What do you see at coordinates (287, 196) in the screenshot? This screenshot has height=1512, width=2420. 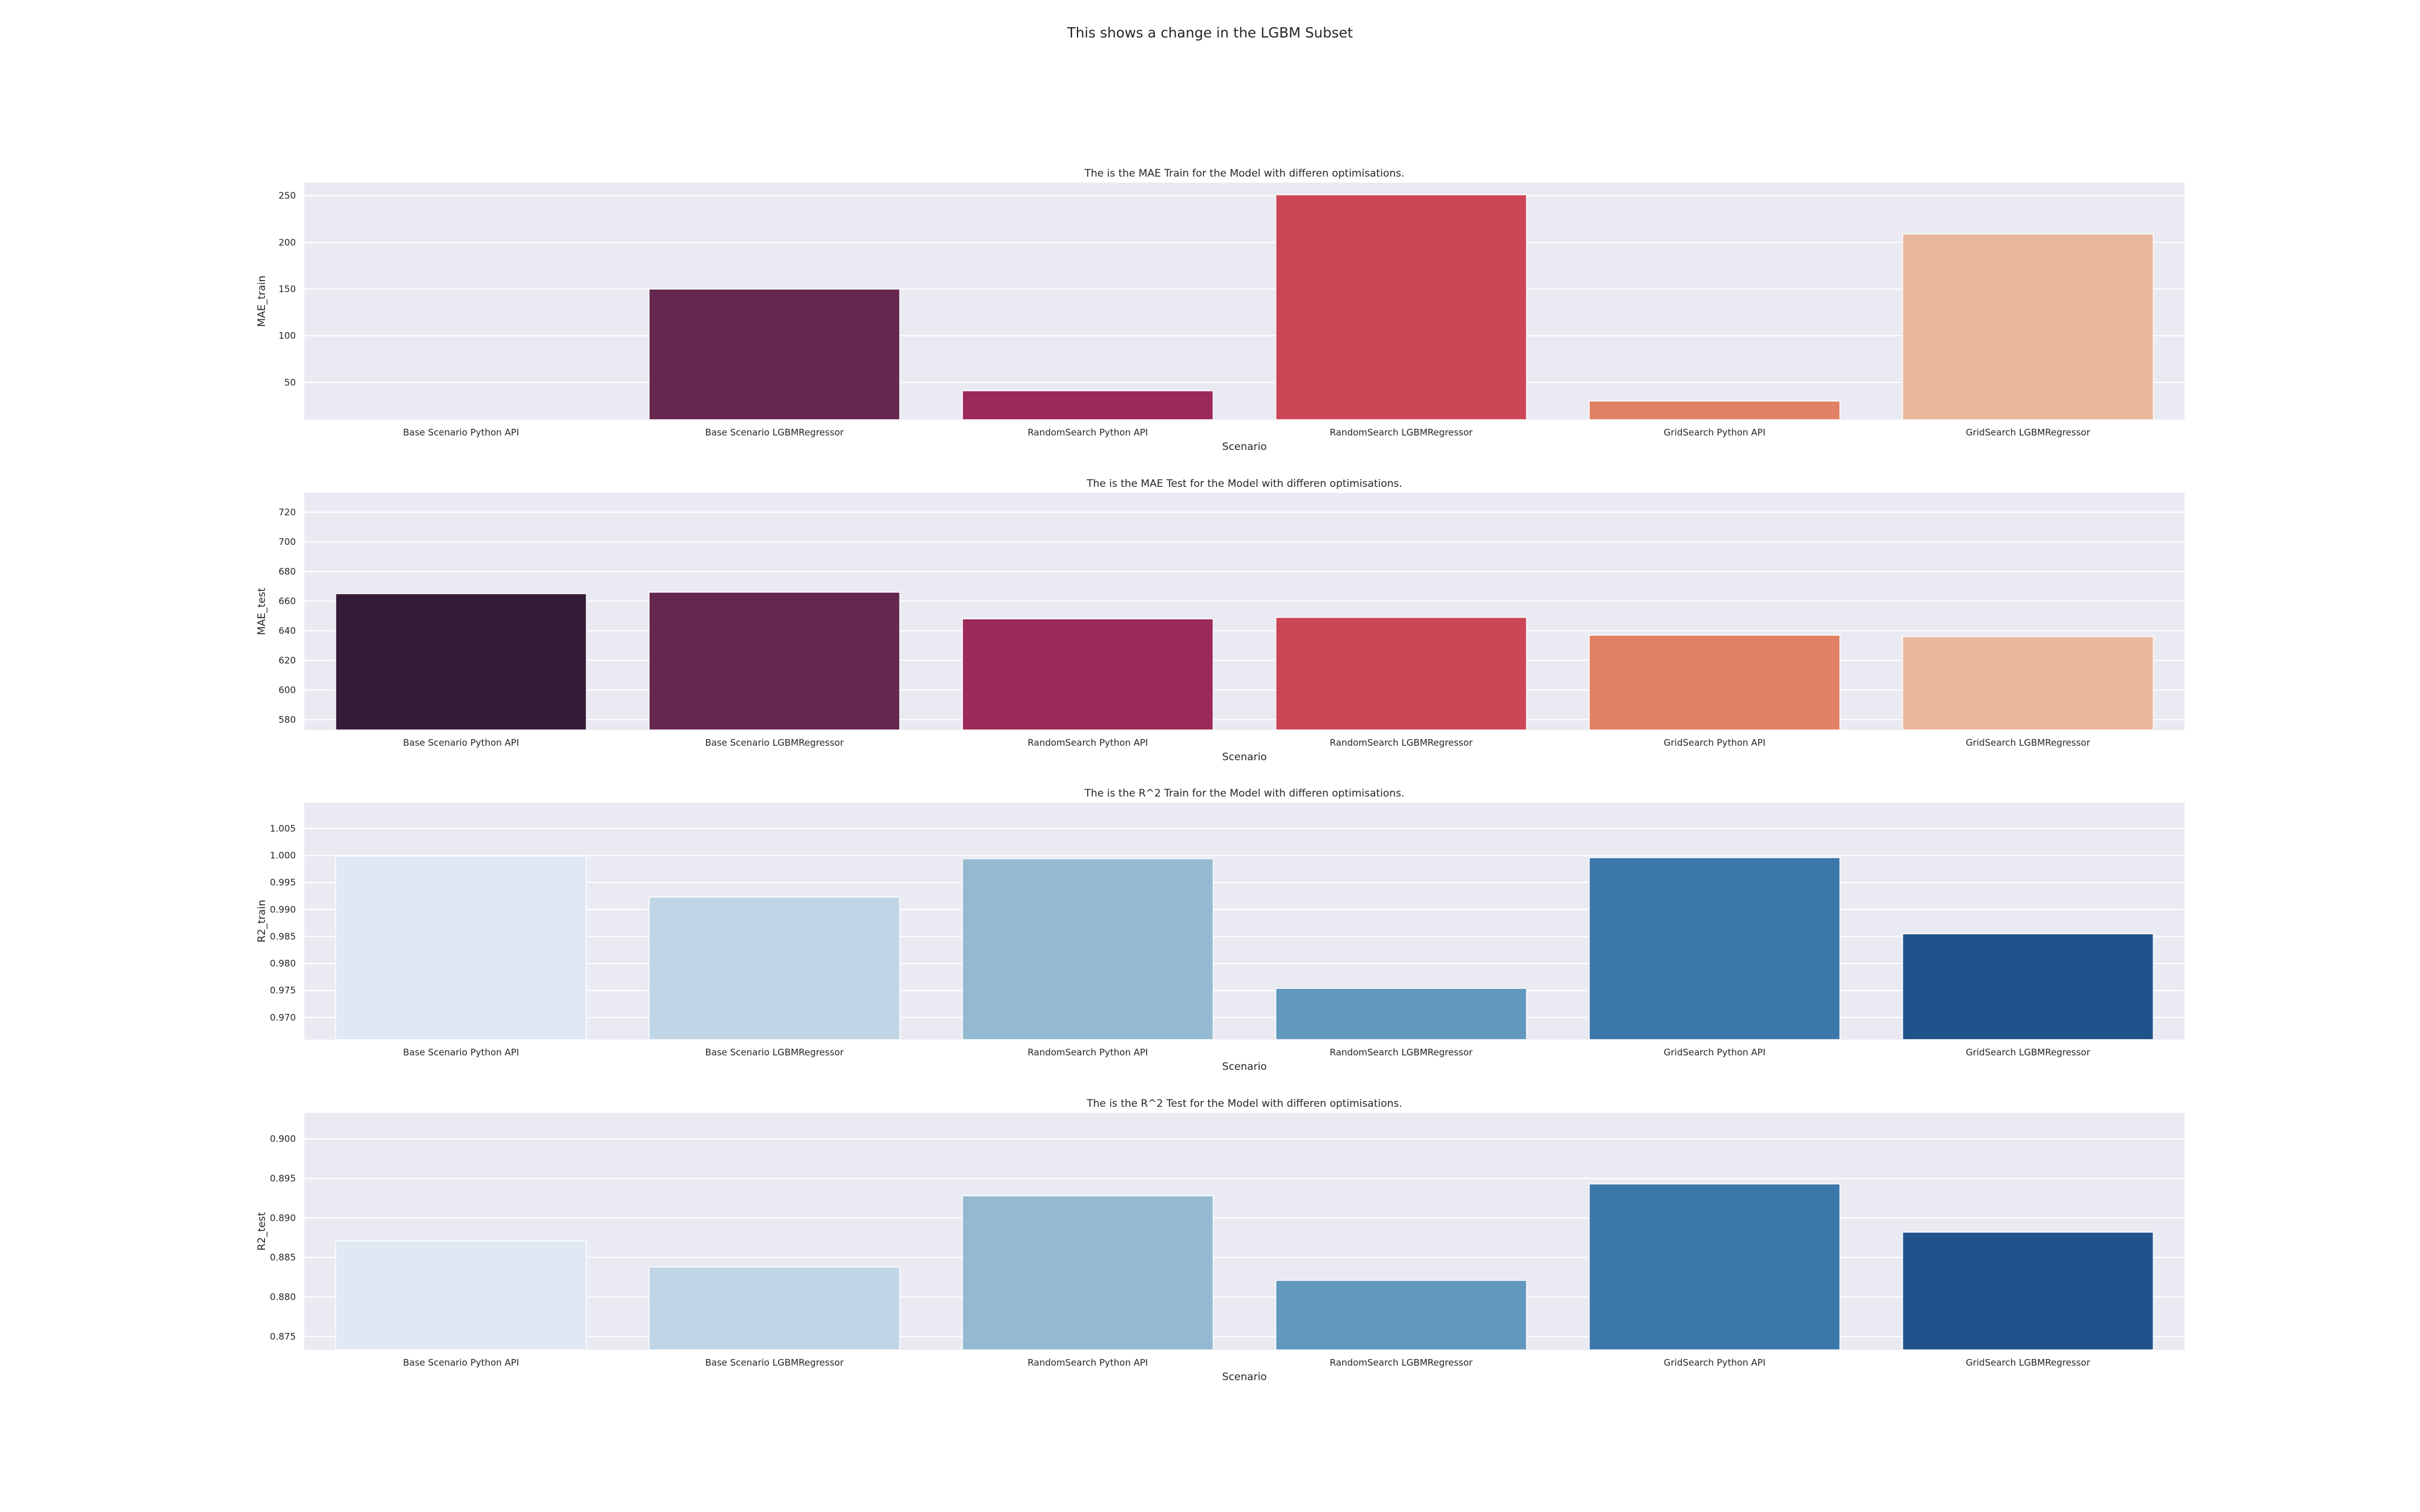 I see `y-tick-label: 250` at bounding box center [287, 196].